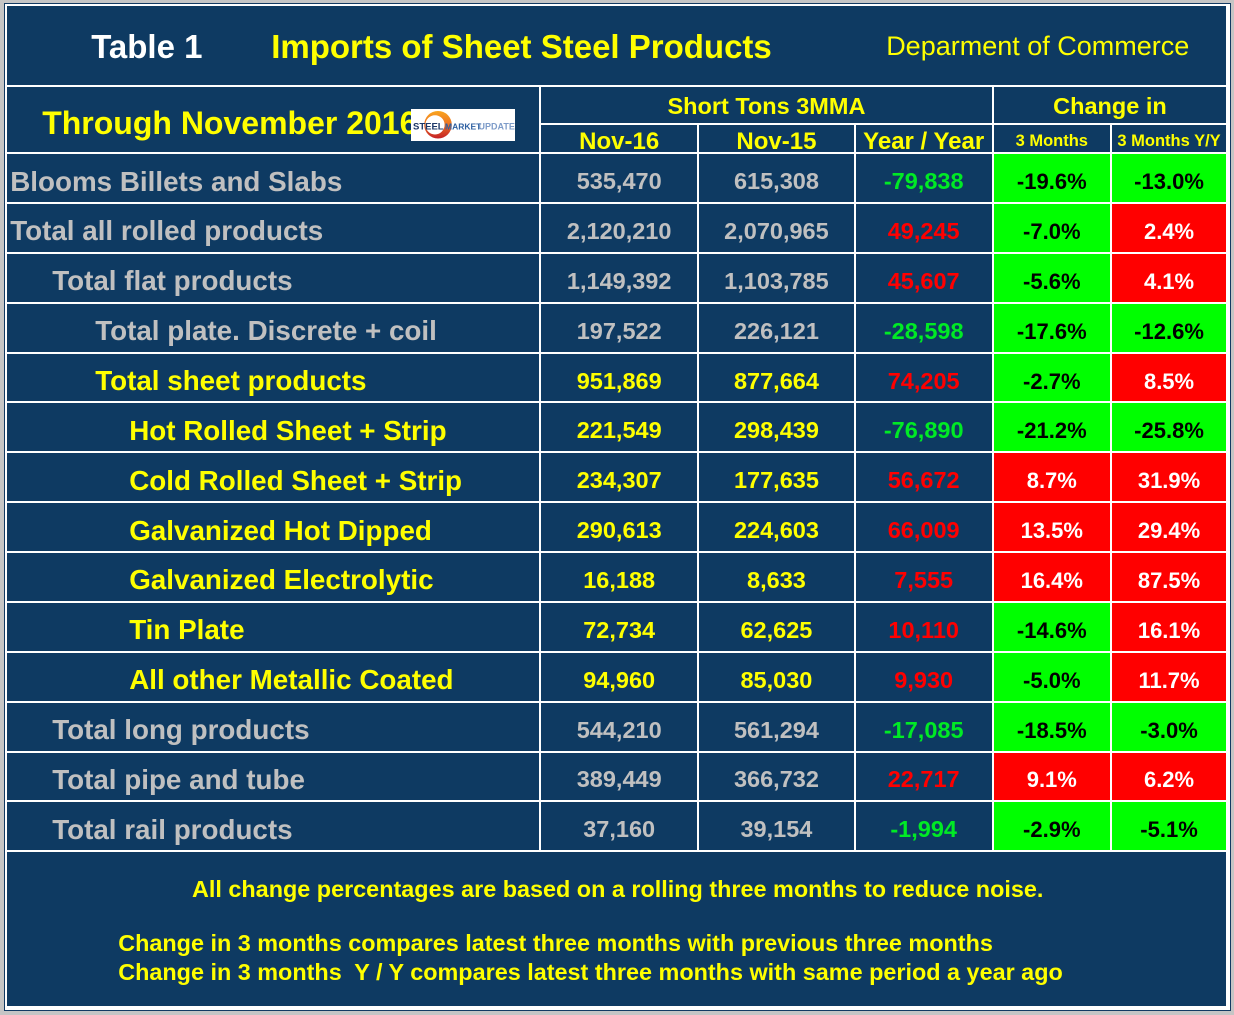 This screenshot has width=1234, height=1015. What do you see at coordinates (428, 127) in the screenshot?
I see `svg-text: STEEL` at bounding box center [428, 127].